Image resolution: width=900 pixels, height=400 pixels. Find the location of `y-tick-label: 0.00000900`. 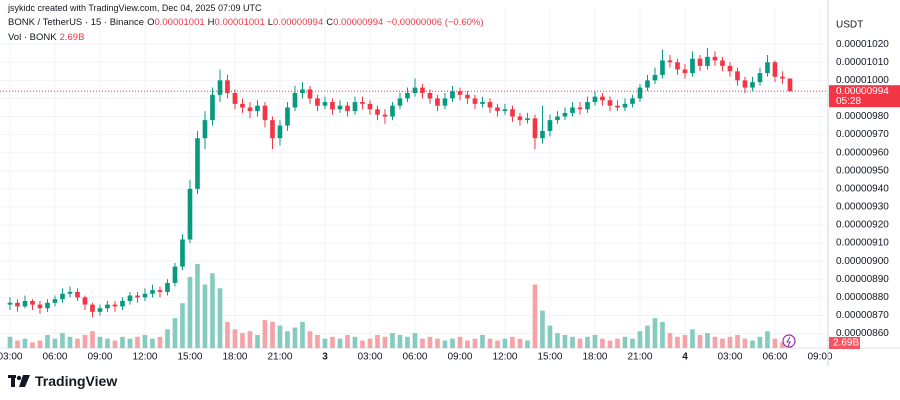

y-tick-label: 0.00000900 is located at coordinates (862, 261).